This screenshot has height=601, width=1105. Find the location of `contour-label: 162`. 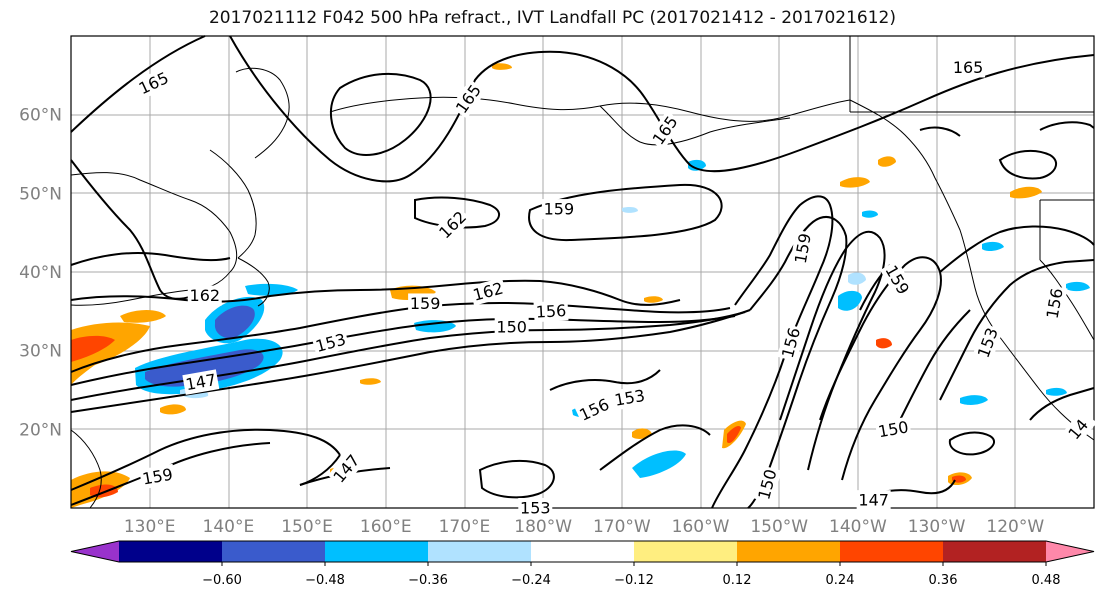

contour-label: 162 is located at coordinates (204, 295).